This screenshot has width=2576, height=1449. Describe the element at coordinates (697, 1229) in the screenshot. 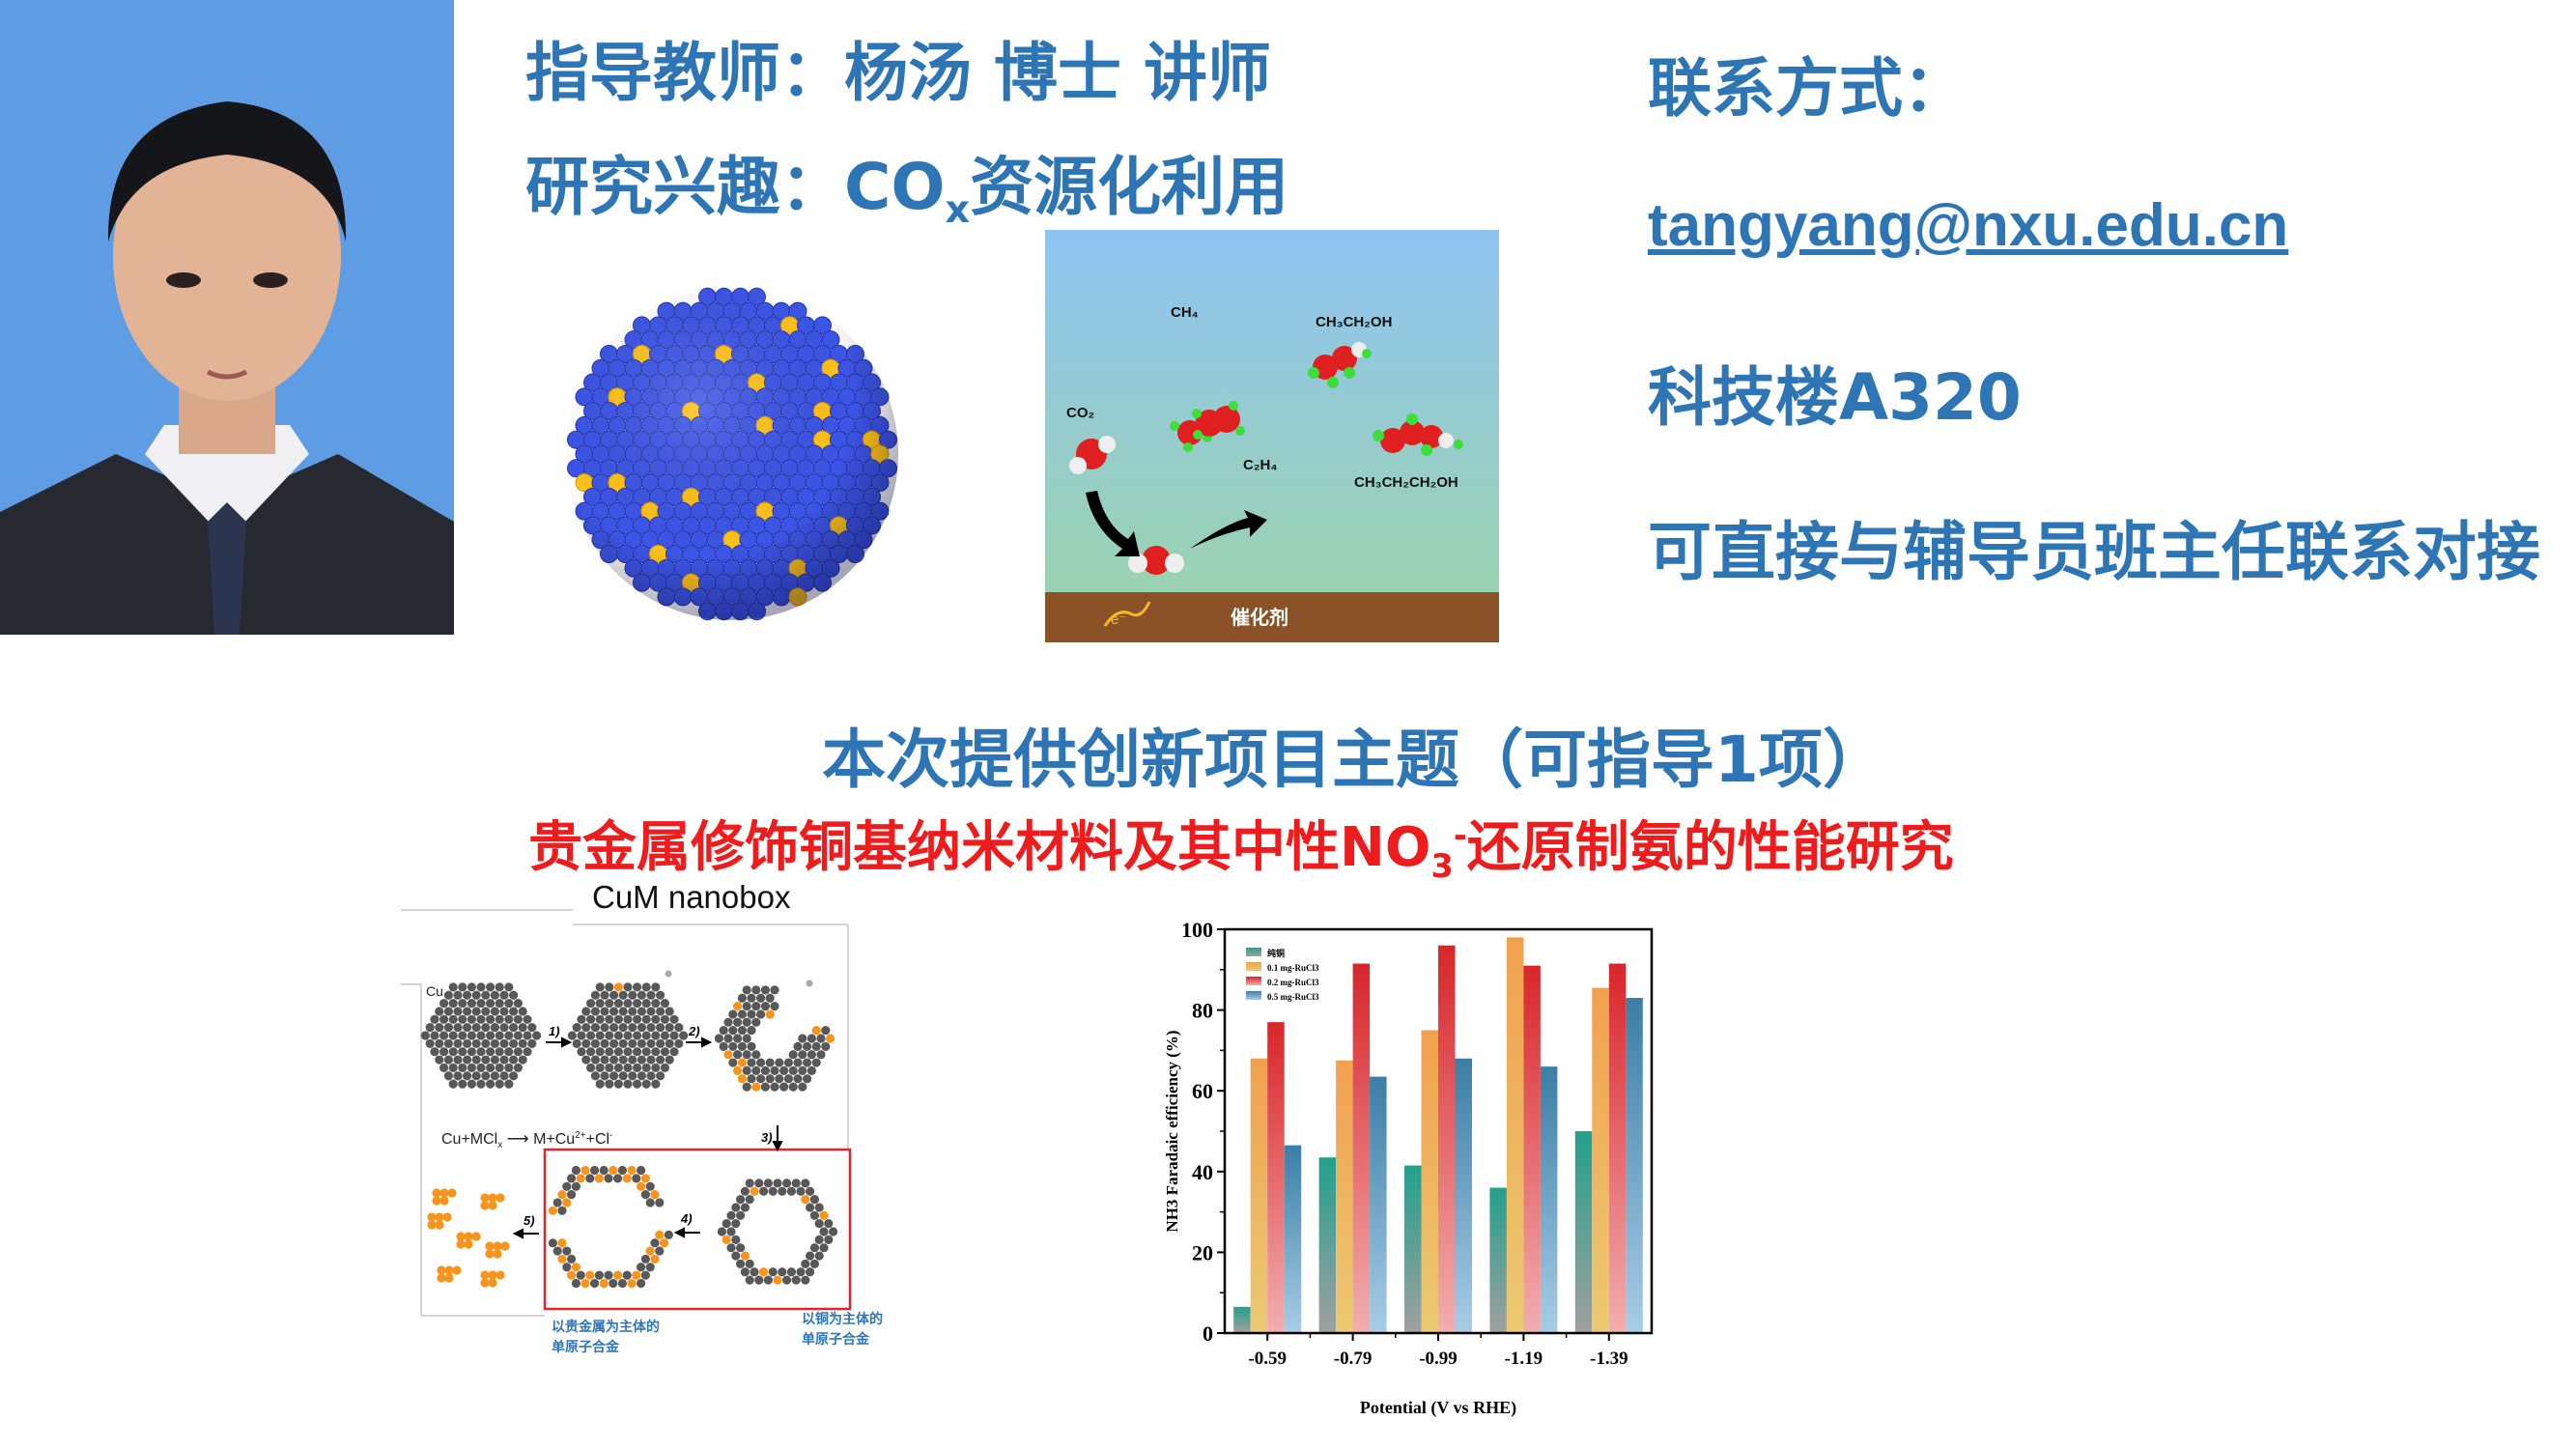

I see `highlight-frame` at that location.